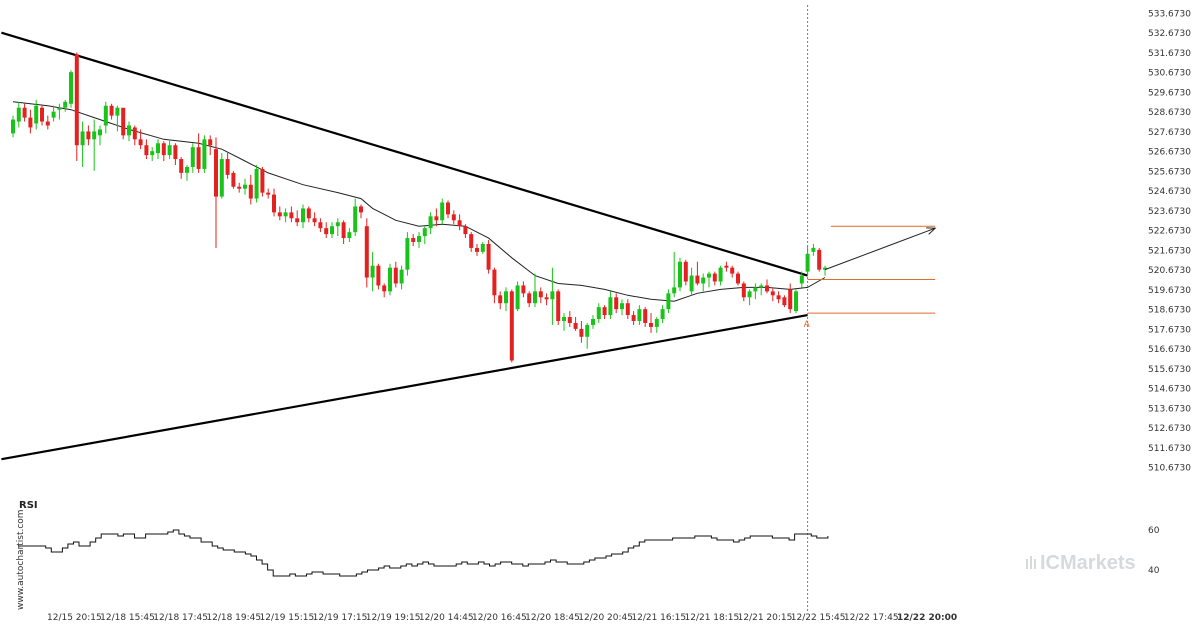 Image resolution: width=1200 pixels, height=630 pixels. Describe the element at coordinates (1169, 469) in the screenshot. I see `price-tick-label: 510.6730` at that location.